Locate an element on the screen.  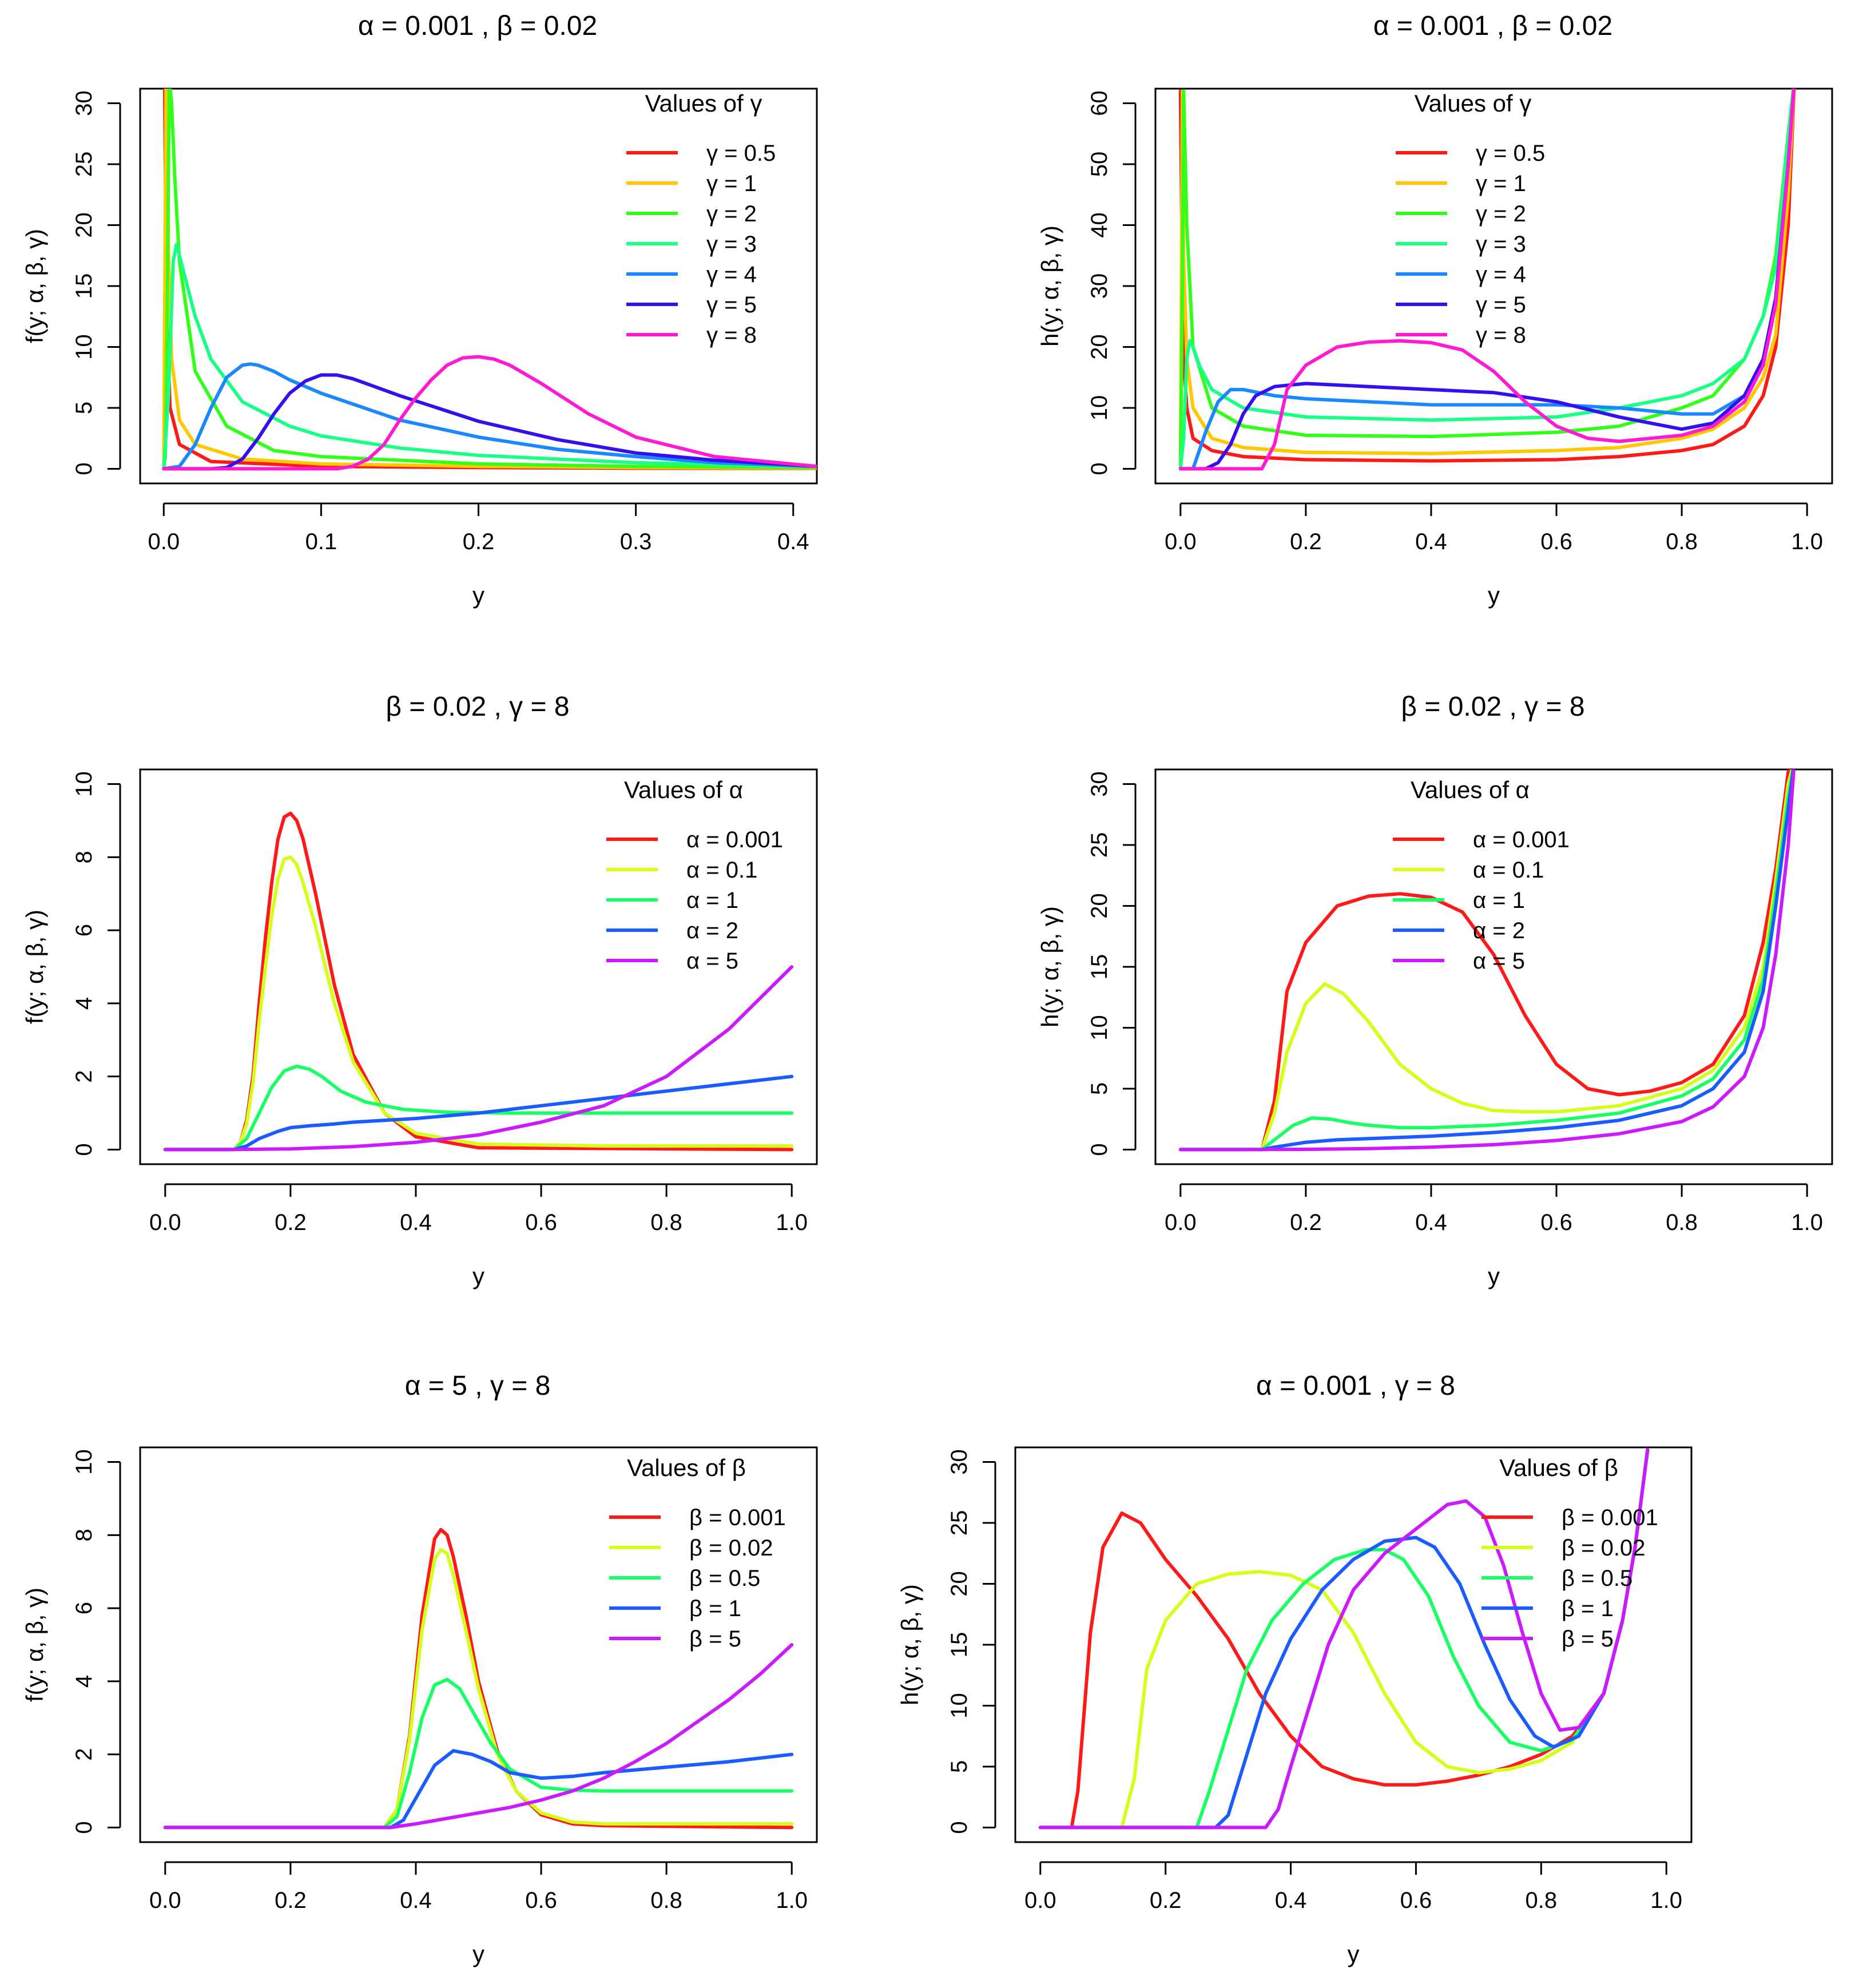
x-tick-label: 0.3 is located at coordinates (636, 542).